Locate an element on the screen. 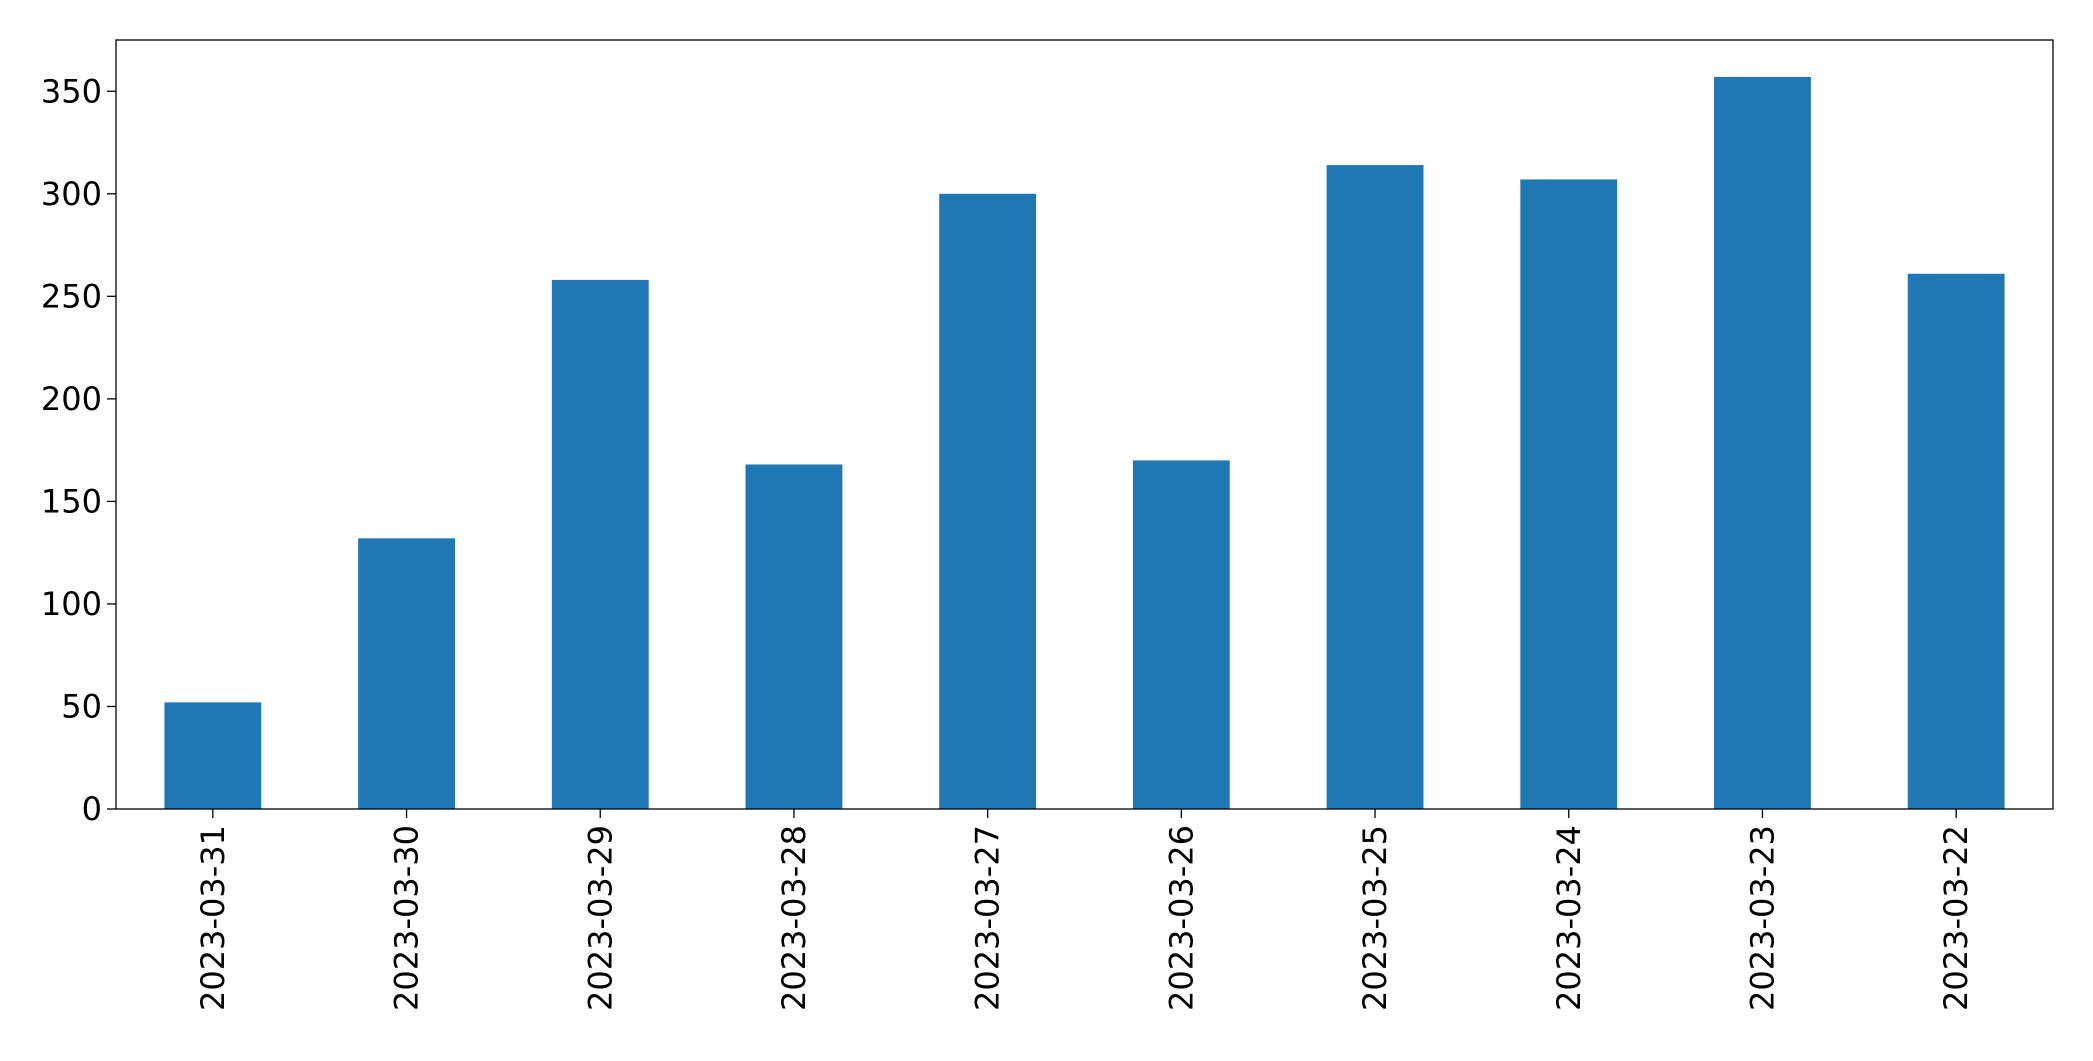 Image resolution: width=2093 pixels, height=1061 pixels. y-tick-label: 300 is located at coordinates (71, 194).